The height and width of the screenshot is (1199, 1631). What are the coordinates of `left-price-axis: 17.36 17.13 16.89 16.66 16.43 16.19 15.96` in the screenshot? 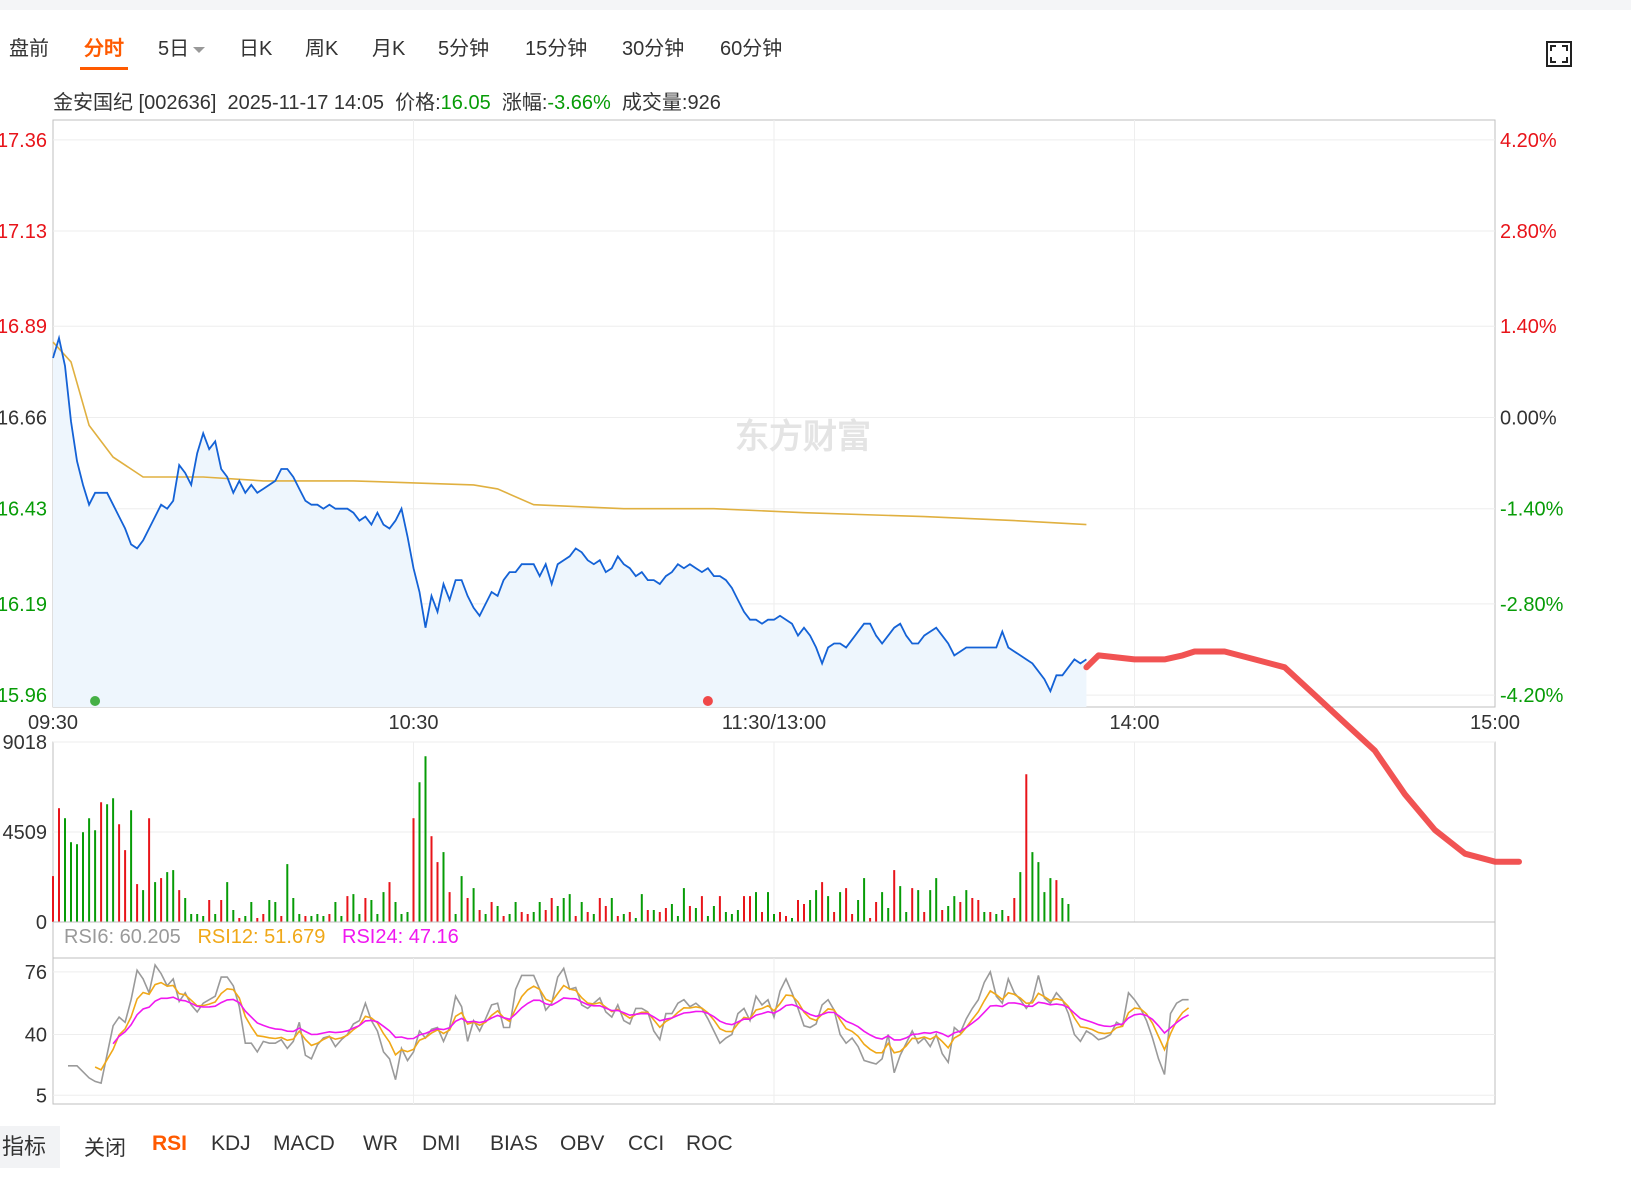 It's located at (23, 418).